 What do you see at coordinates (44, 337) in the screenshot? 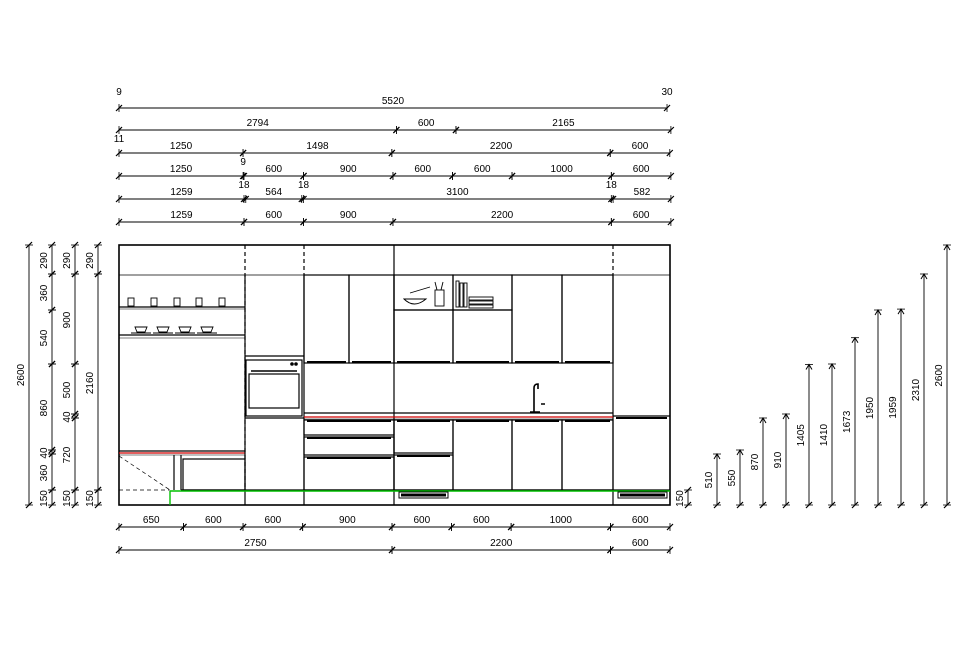
I see `dimension-label: 540` at bounding box center [44, 337].